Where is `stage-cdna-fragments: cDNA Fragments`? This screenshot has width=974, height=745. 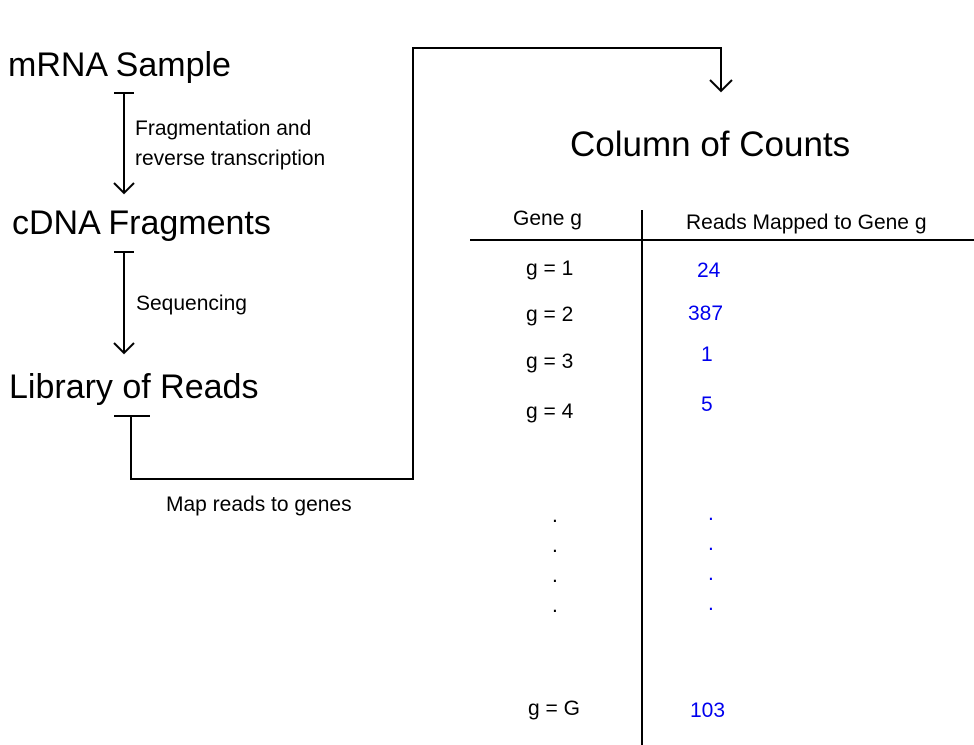
stage-cdna-fragments: cDNA Fragments is located at coordinates (141, 223).